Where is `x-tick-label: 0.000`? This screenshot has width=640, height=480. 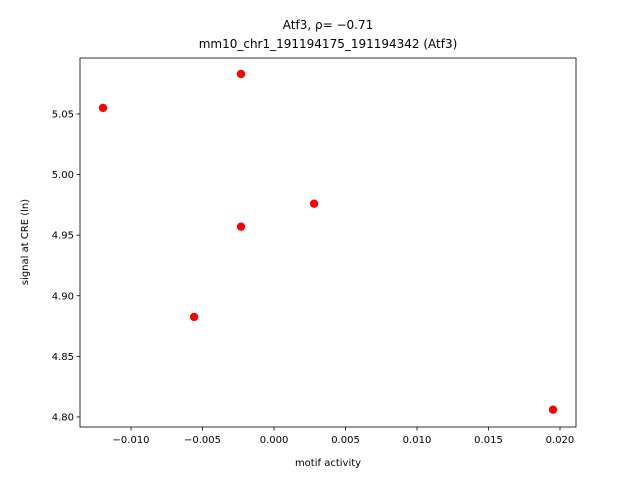
x-tick-label: 0.000 is located at coordinates (274, 440).